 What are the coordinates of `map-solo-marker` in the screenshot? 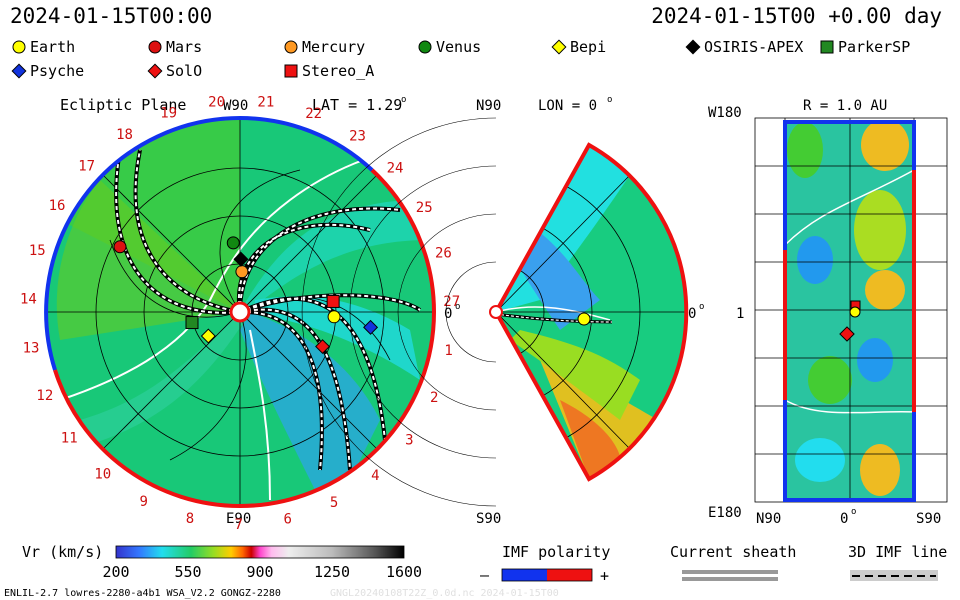 It's located at (847, 334).